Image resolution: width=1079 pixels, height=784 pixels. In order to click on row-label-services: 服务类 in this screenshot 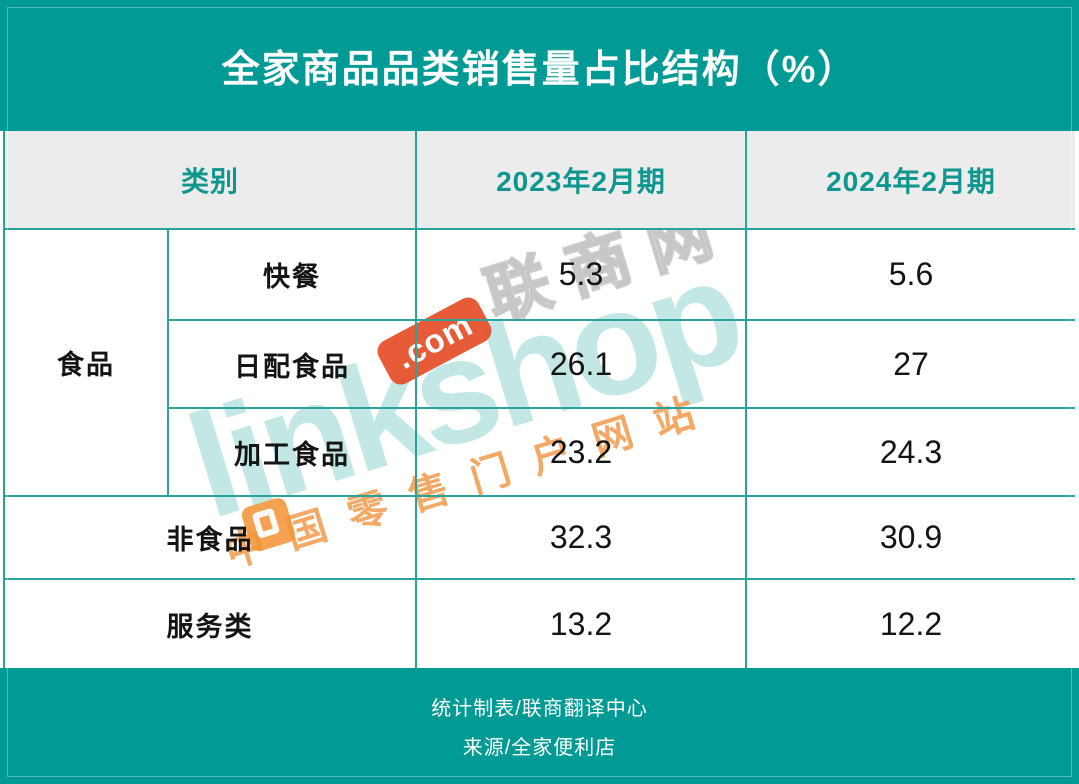, I will do `click(211, 624)`.